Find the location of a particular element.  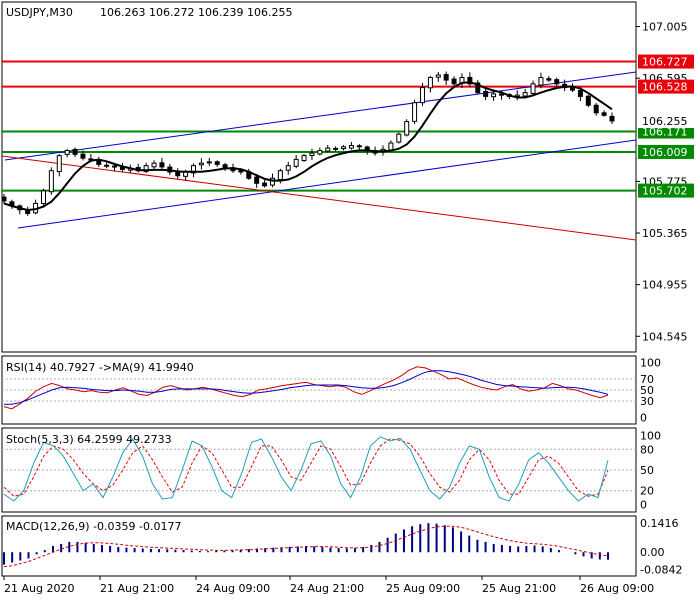

blue-channel-lower is located at coordinates (327, 184).